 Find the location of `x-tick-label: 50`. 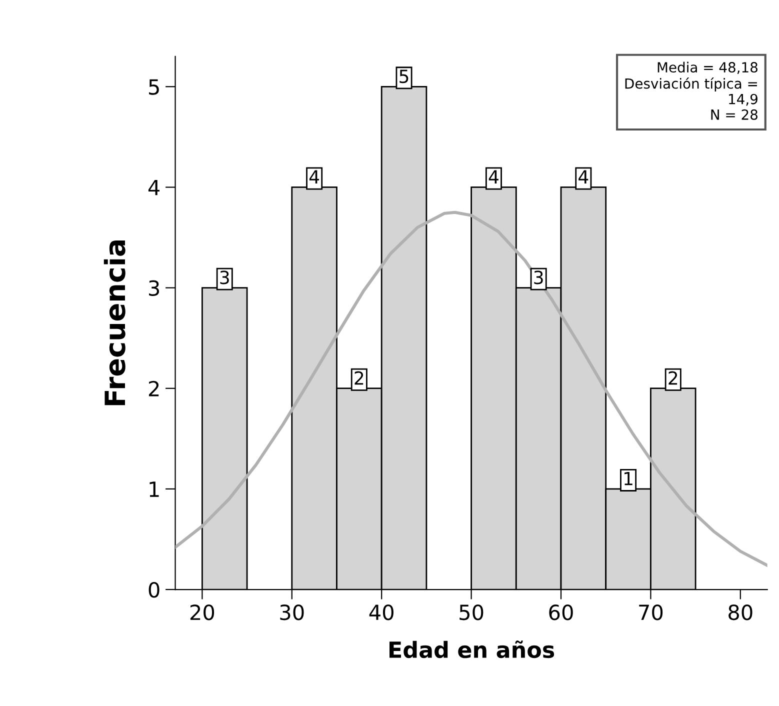

x-tick-label: 50 is located at coordinates (472, 612).